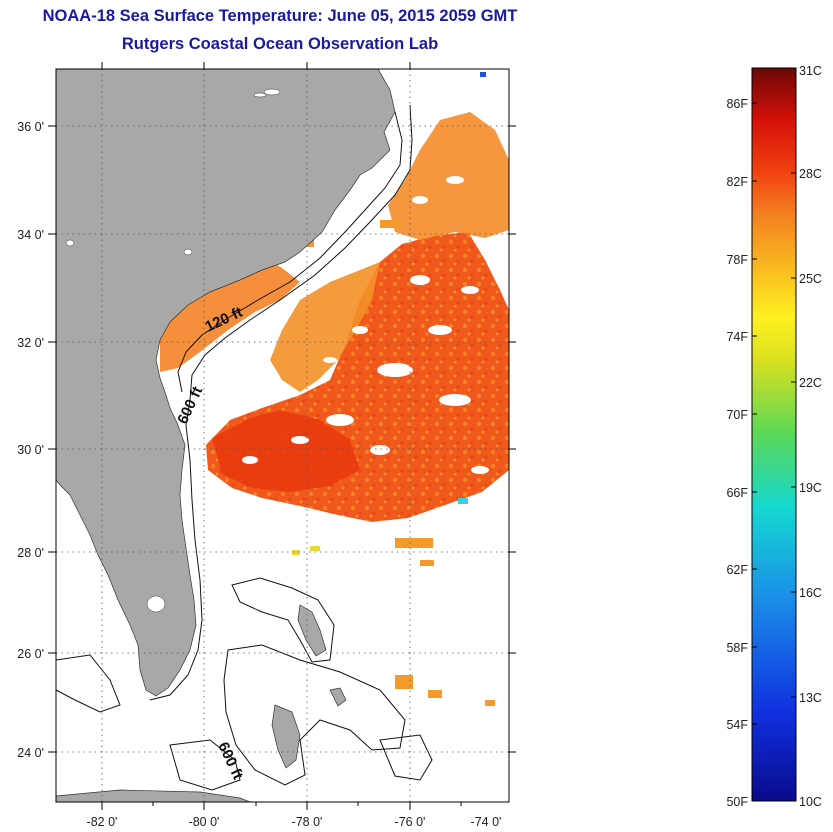 Image resolution: width=833 pixels, height=832 pixels. I want to click on lat-label: 28 0', so click(30, 553).